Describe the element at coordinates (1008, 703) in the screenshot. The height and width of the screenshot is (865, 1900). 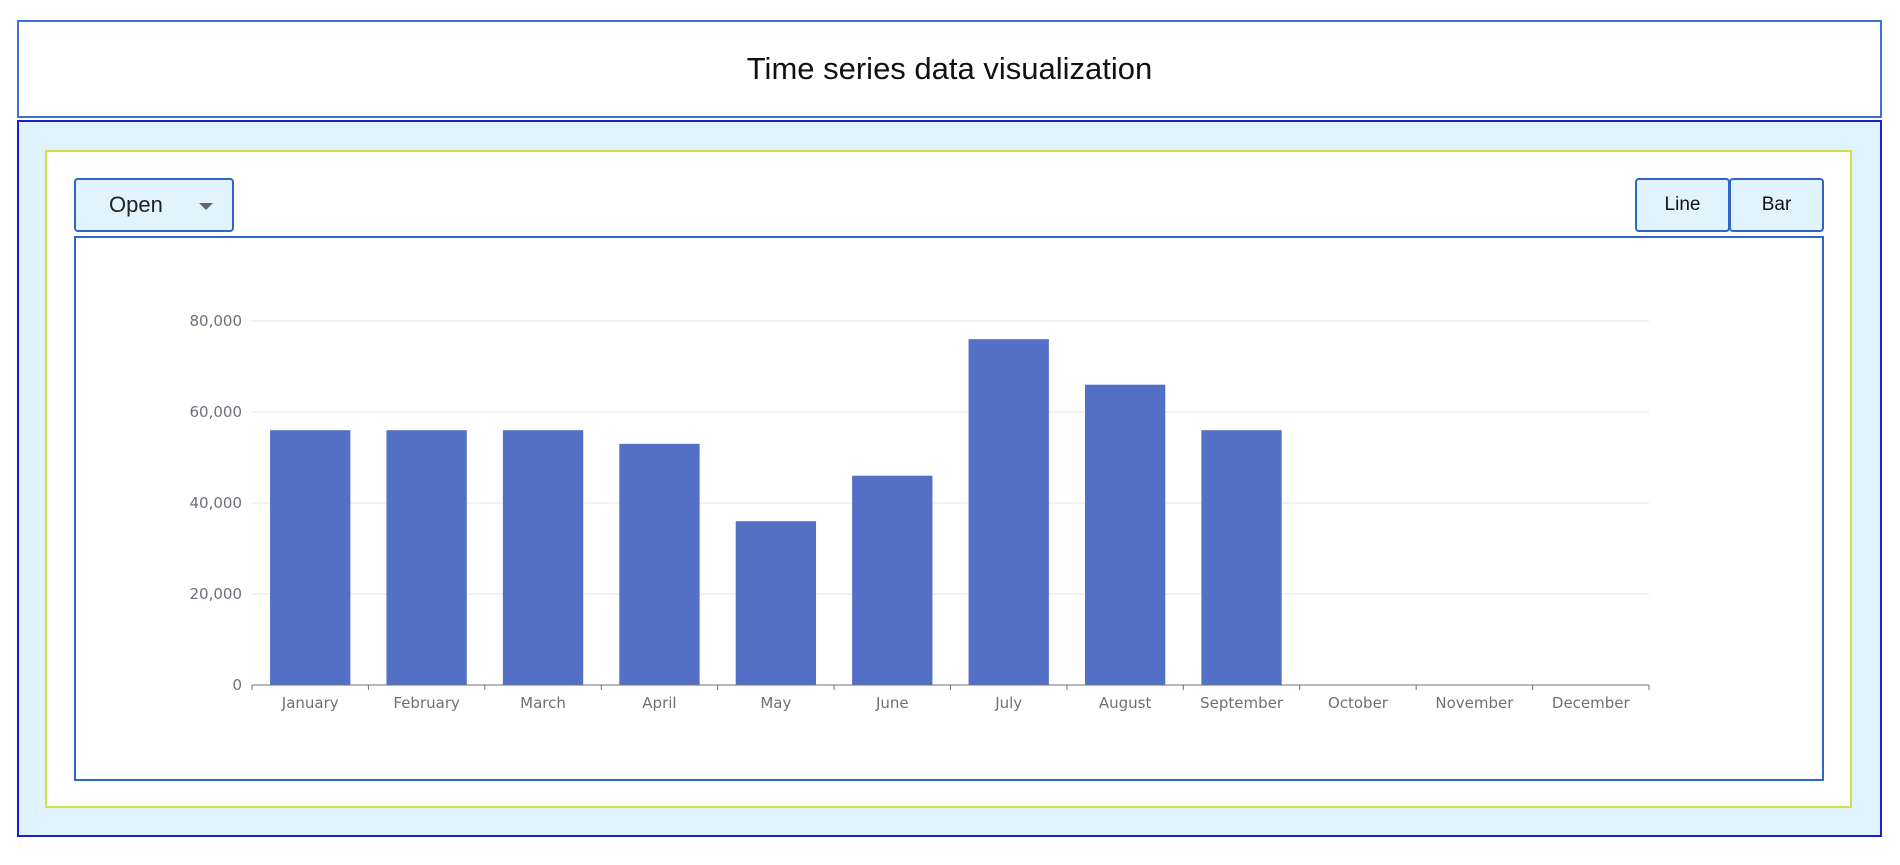
I see `x-tick-label: July` at that location.